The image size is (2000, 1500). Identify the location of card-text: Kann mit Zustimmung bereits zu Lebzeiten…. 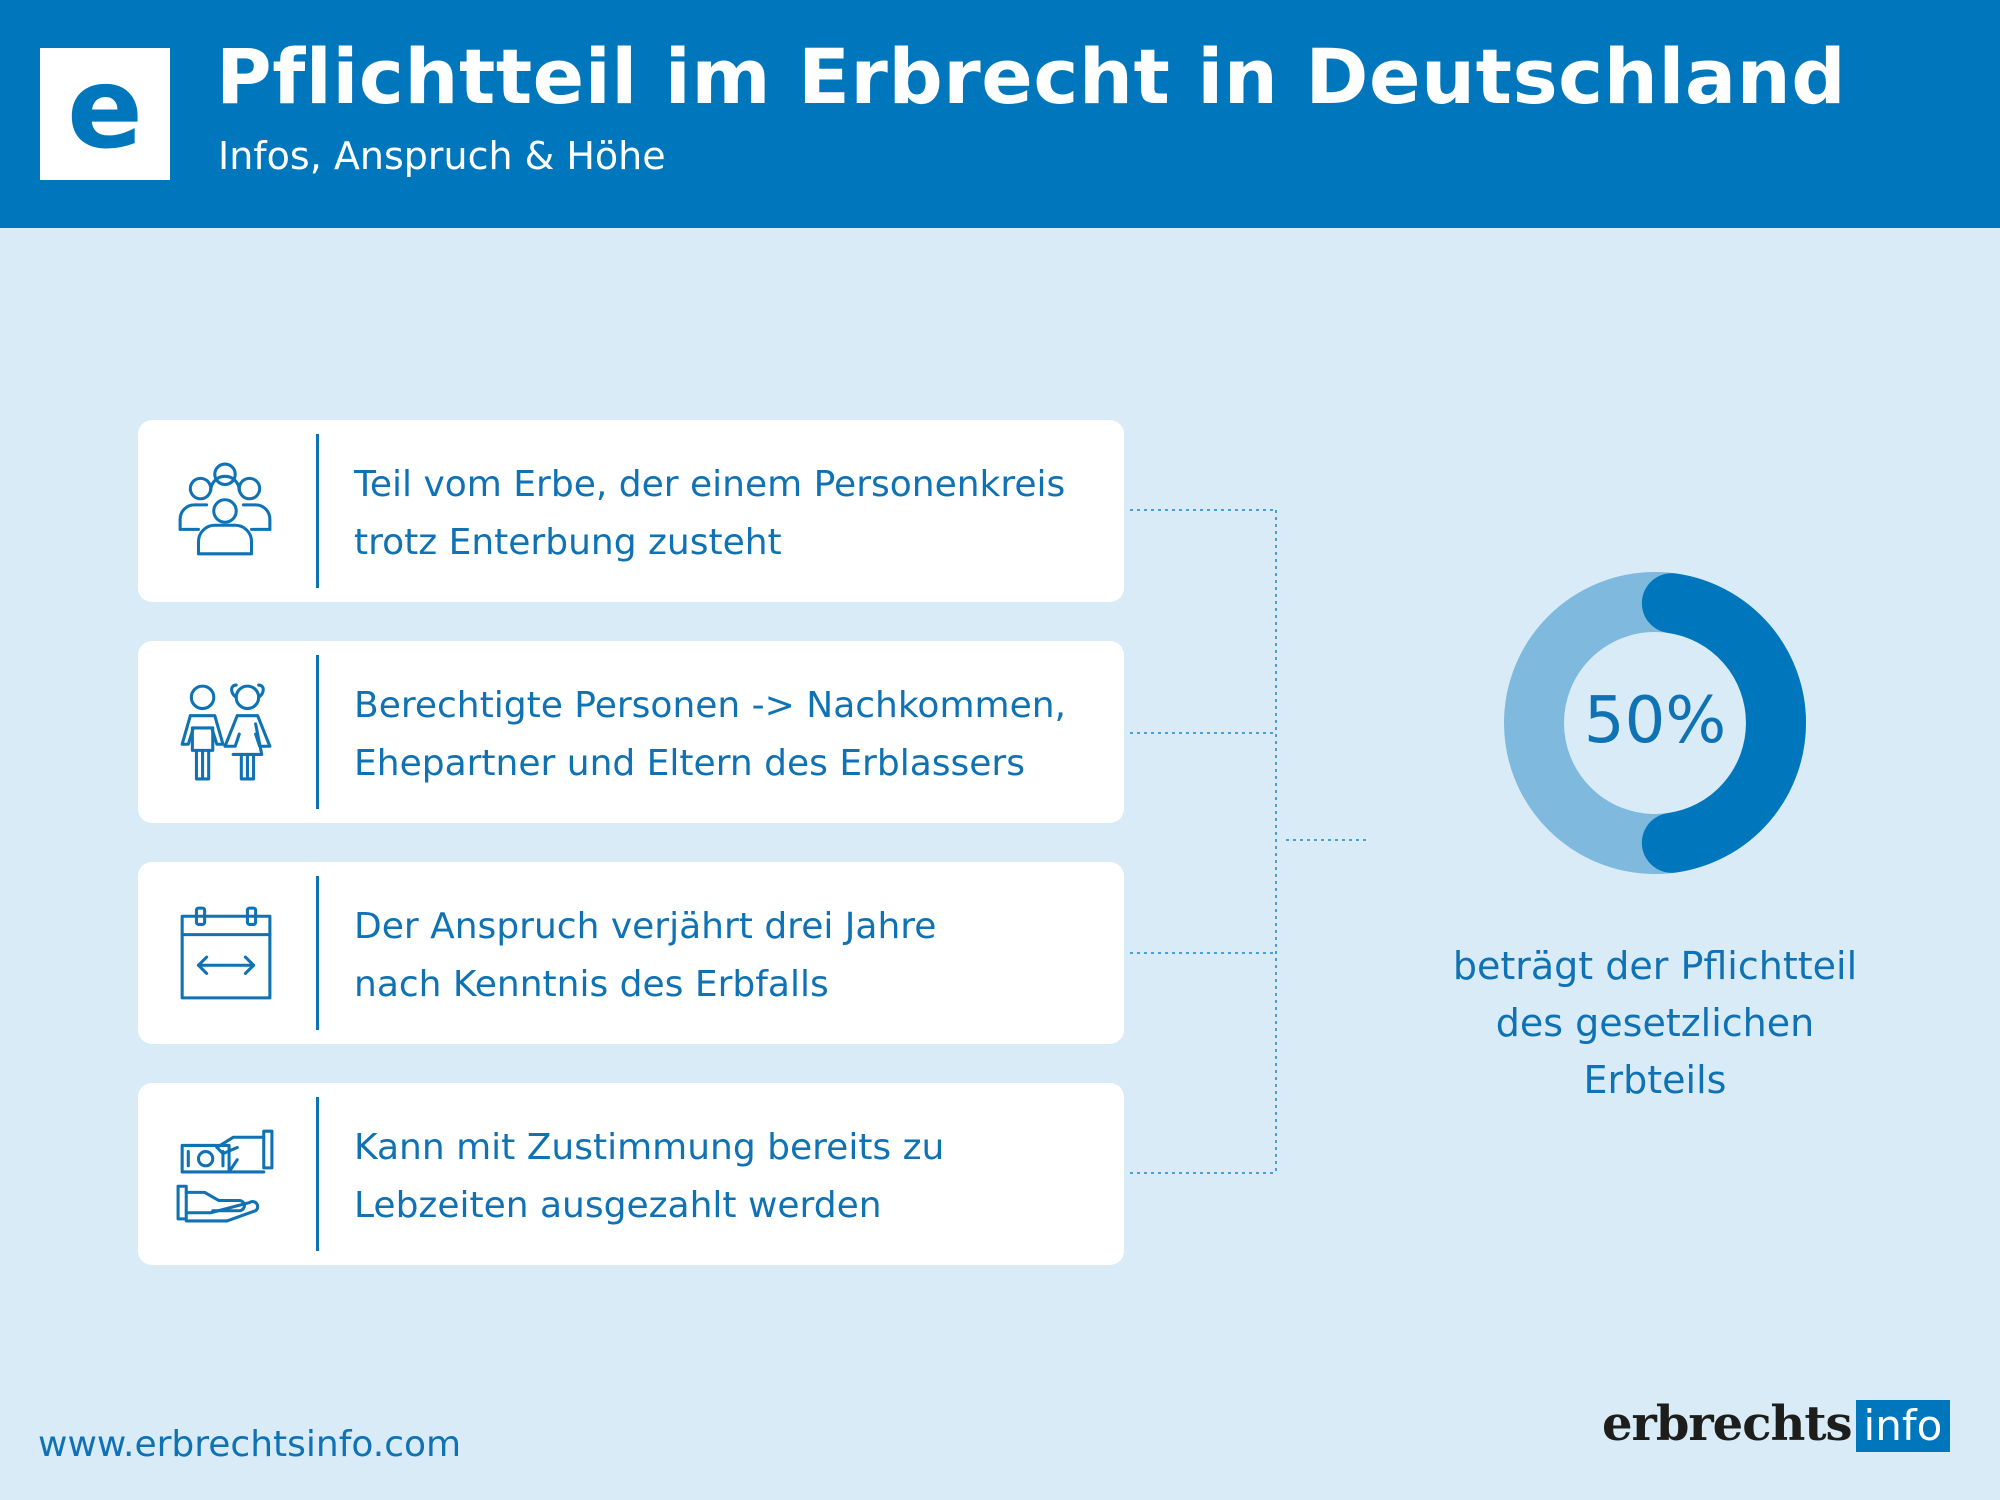
(734, 1177).